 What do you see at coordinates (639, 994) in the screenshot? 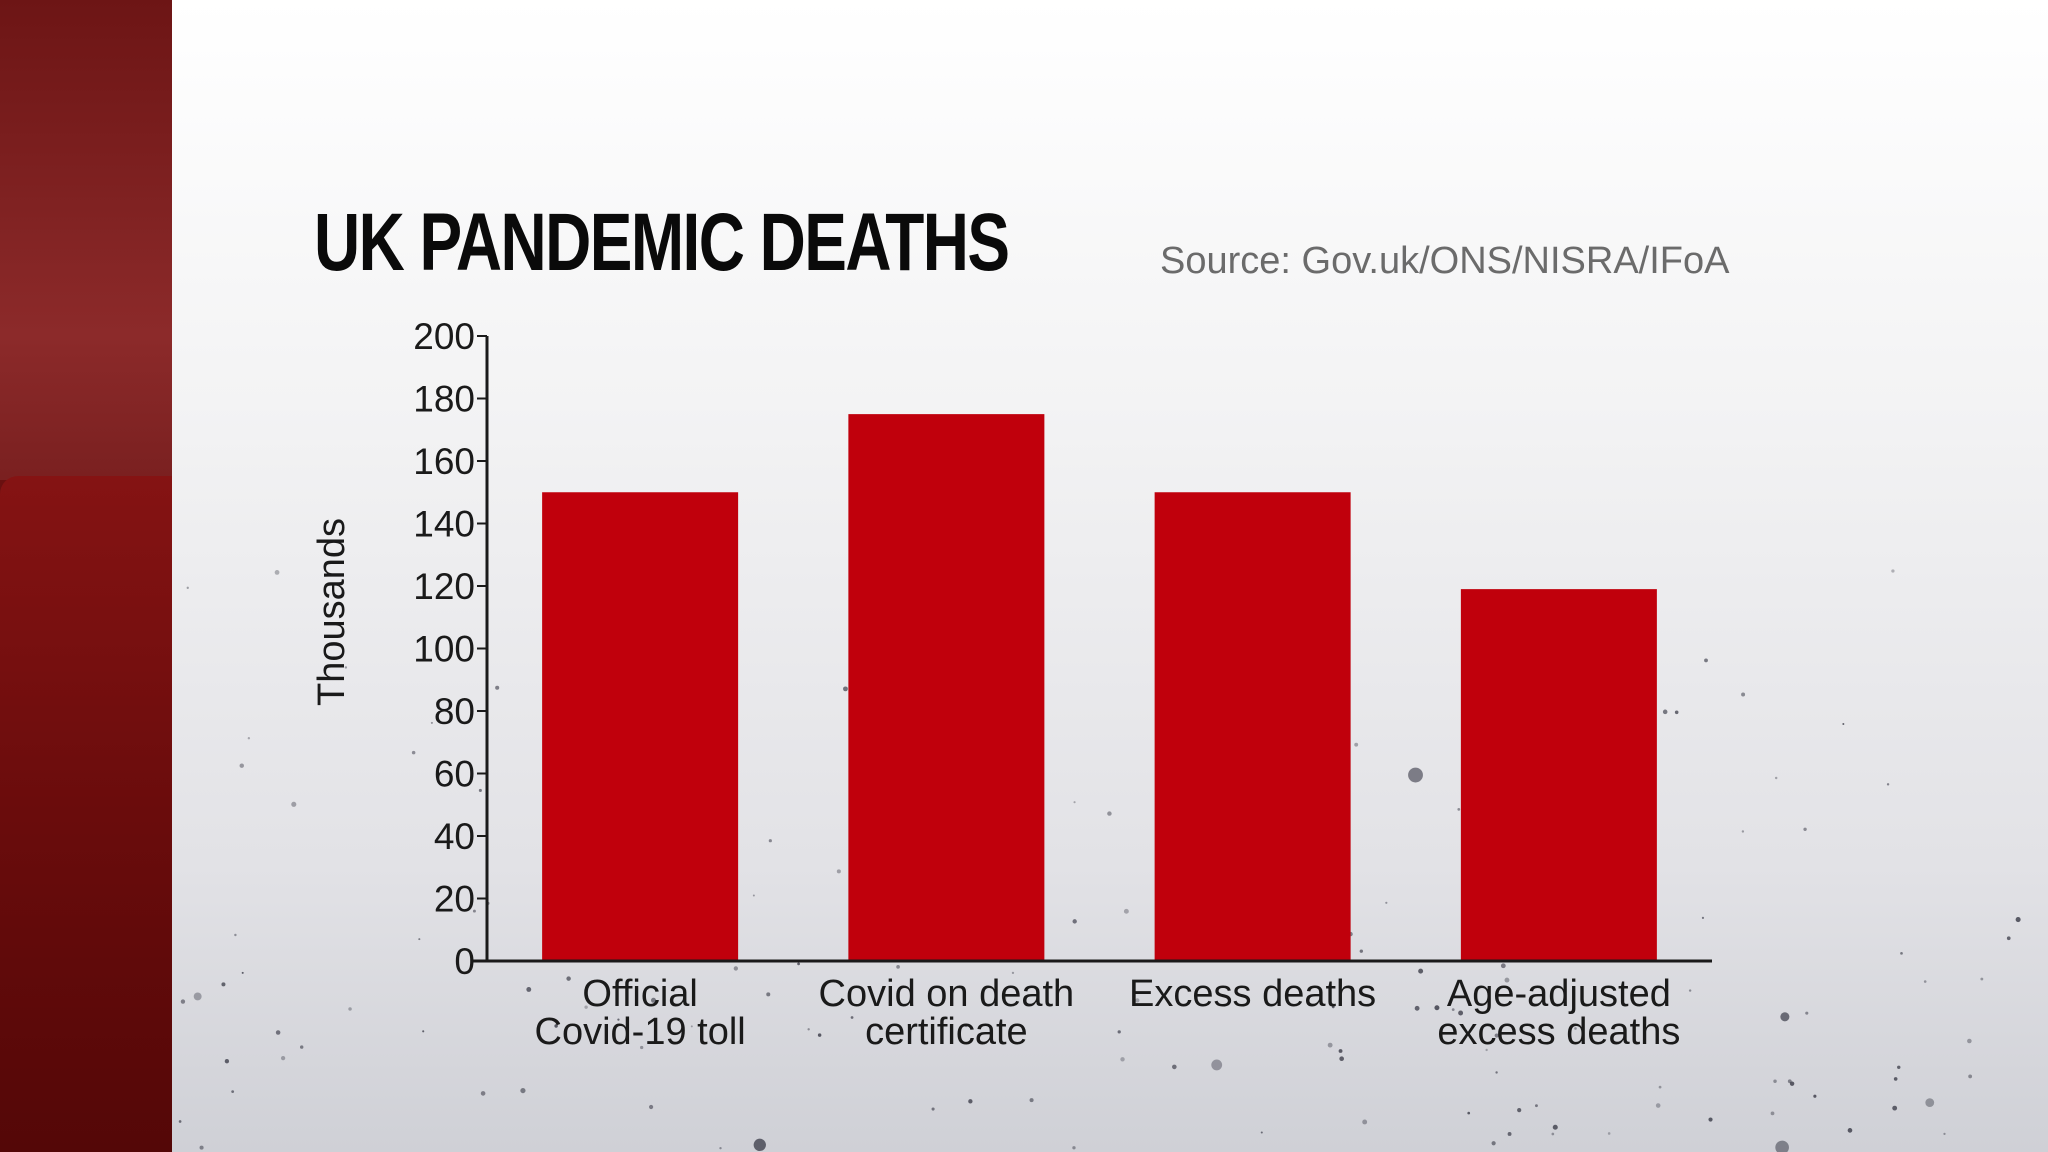
I see `x-category-label: Official` at bounding box center [639, 994].